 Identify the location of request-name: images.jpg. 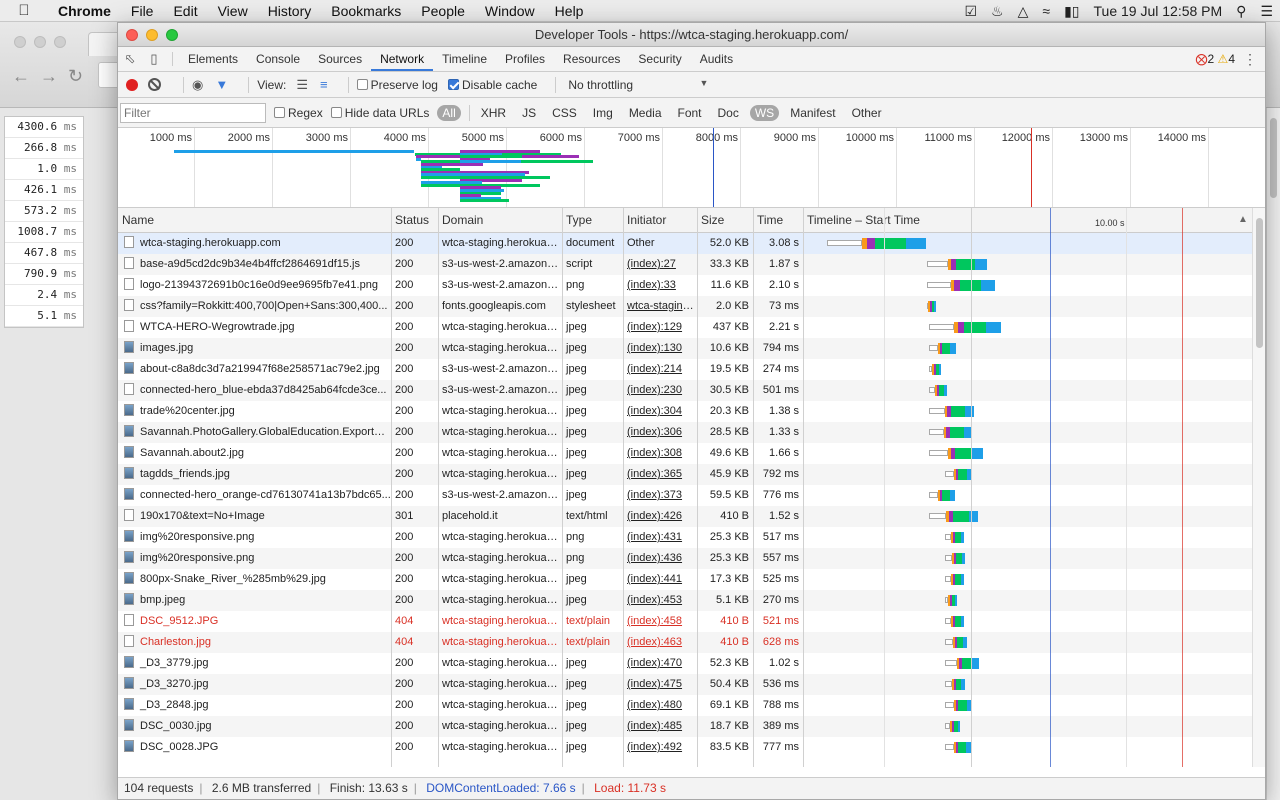
(254, 348).